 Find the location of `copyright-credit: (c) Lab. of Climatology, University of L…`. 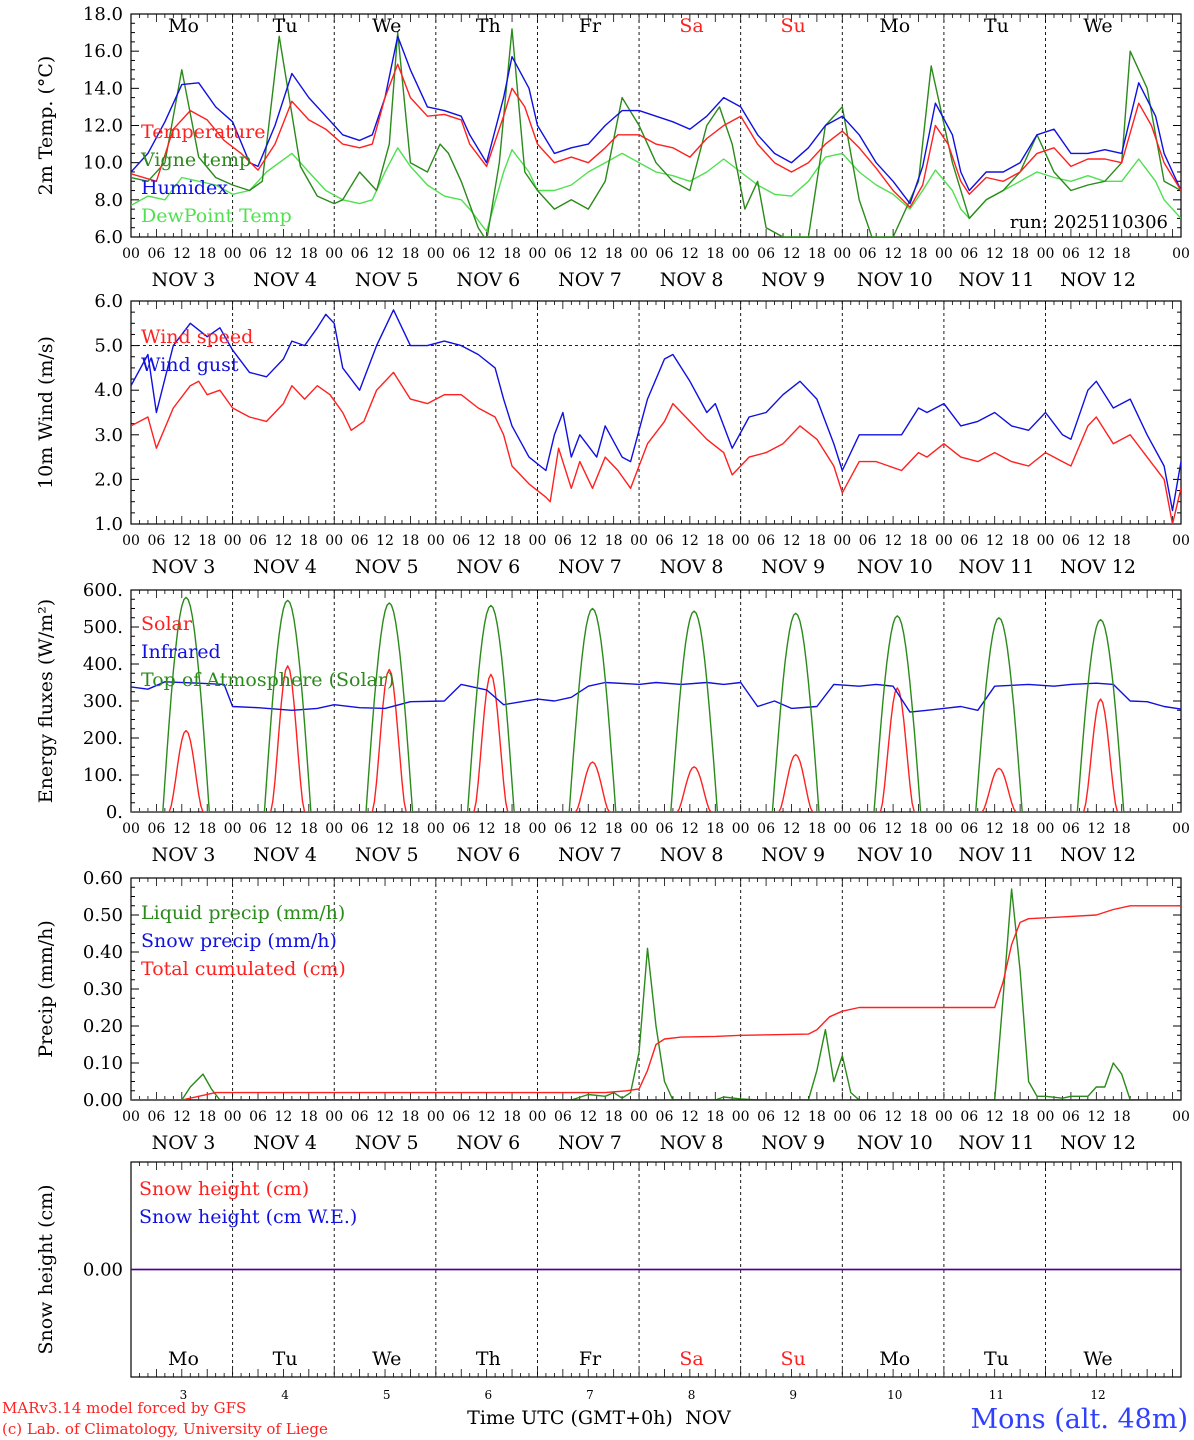

copyright-credit: (c) Lab. of Climatology, University of L… is located at coordinates (165, 1429).